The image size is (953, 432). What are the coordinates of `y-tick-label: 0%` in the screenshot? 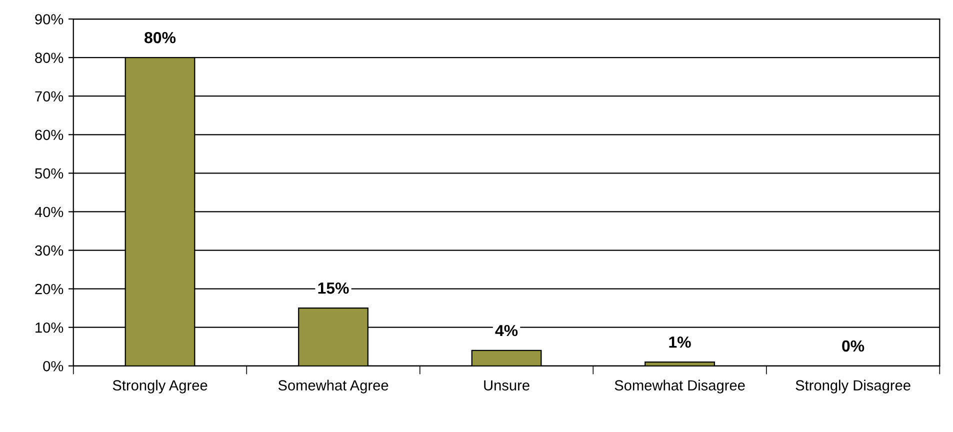 It's located at (53, 366).